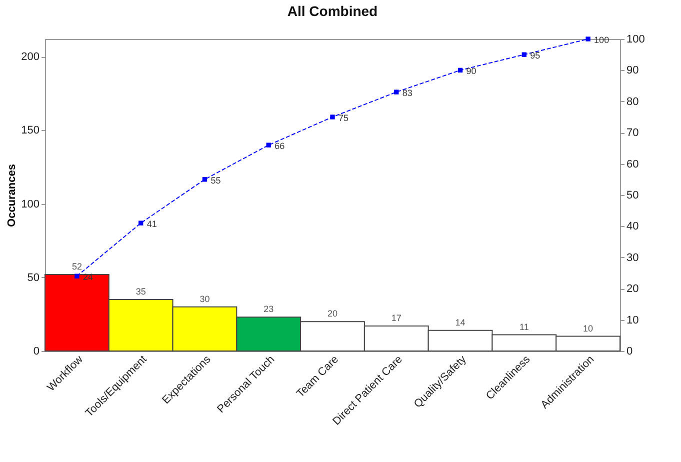  What do you see at coordinates (279, 146) in the screenshot?
I see `data-label: 66` at bounding box center [279, 146].